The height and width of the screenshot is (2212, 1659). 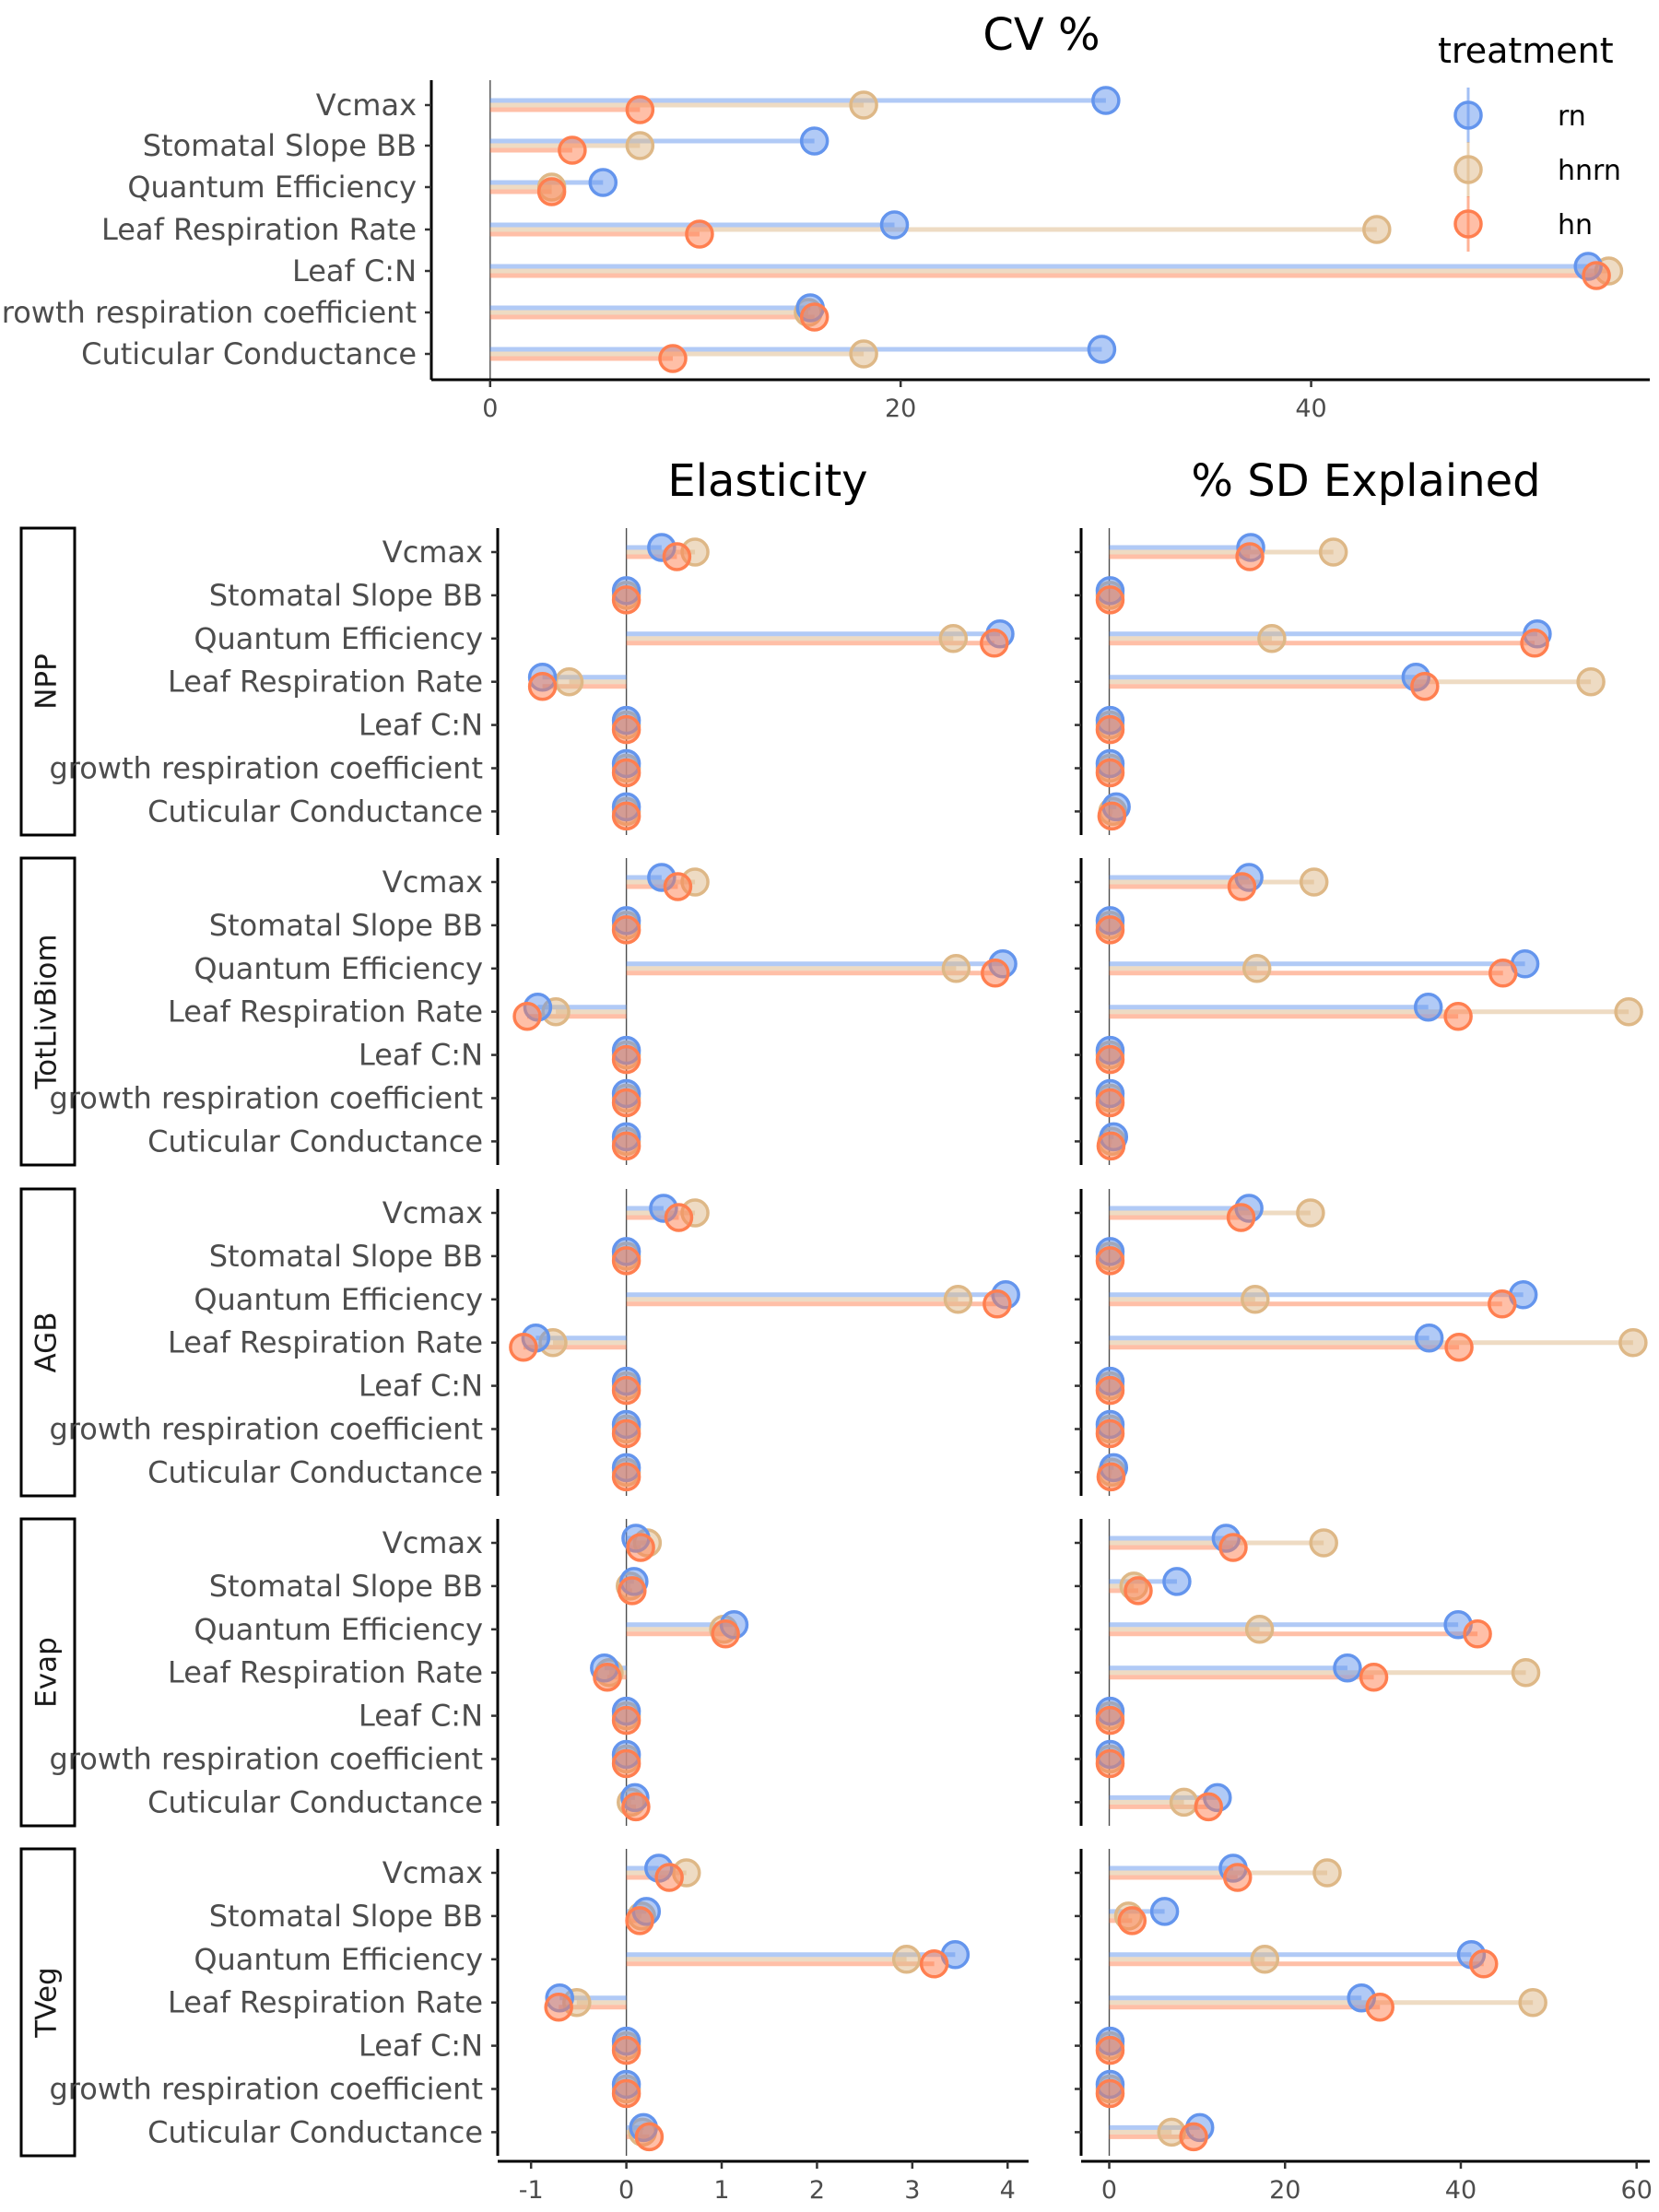 I want to click on elasticity-x-tick-label: 4, so click(x=1008, y=2190).